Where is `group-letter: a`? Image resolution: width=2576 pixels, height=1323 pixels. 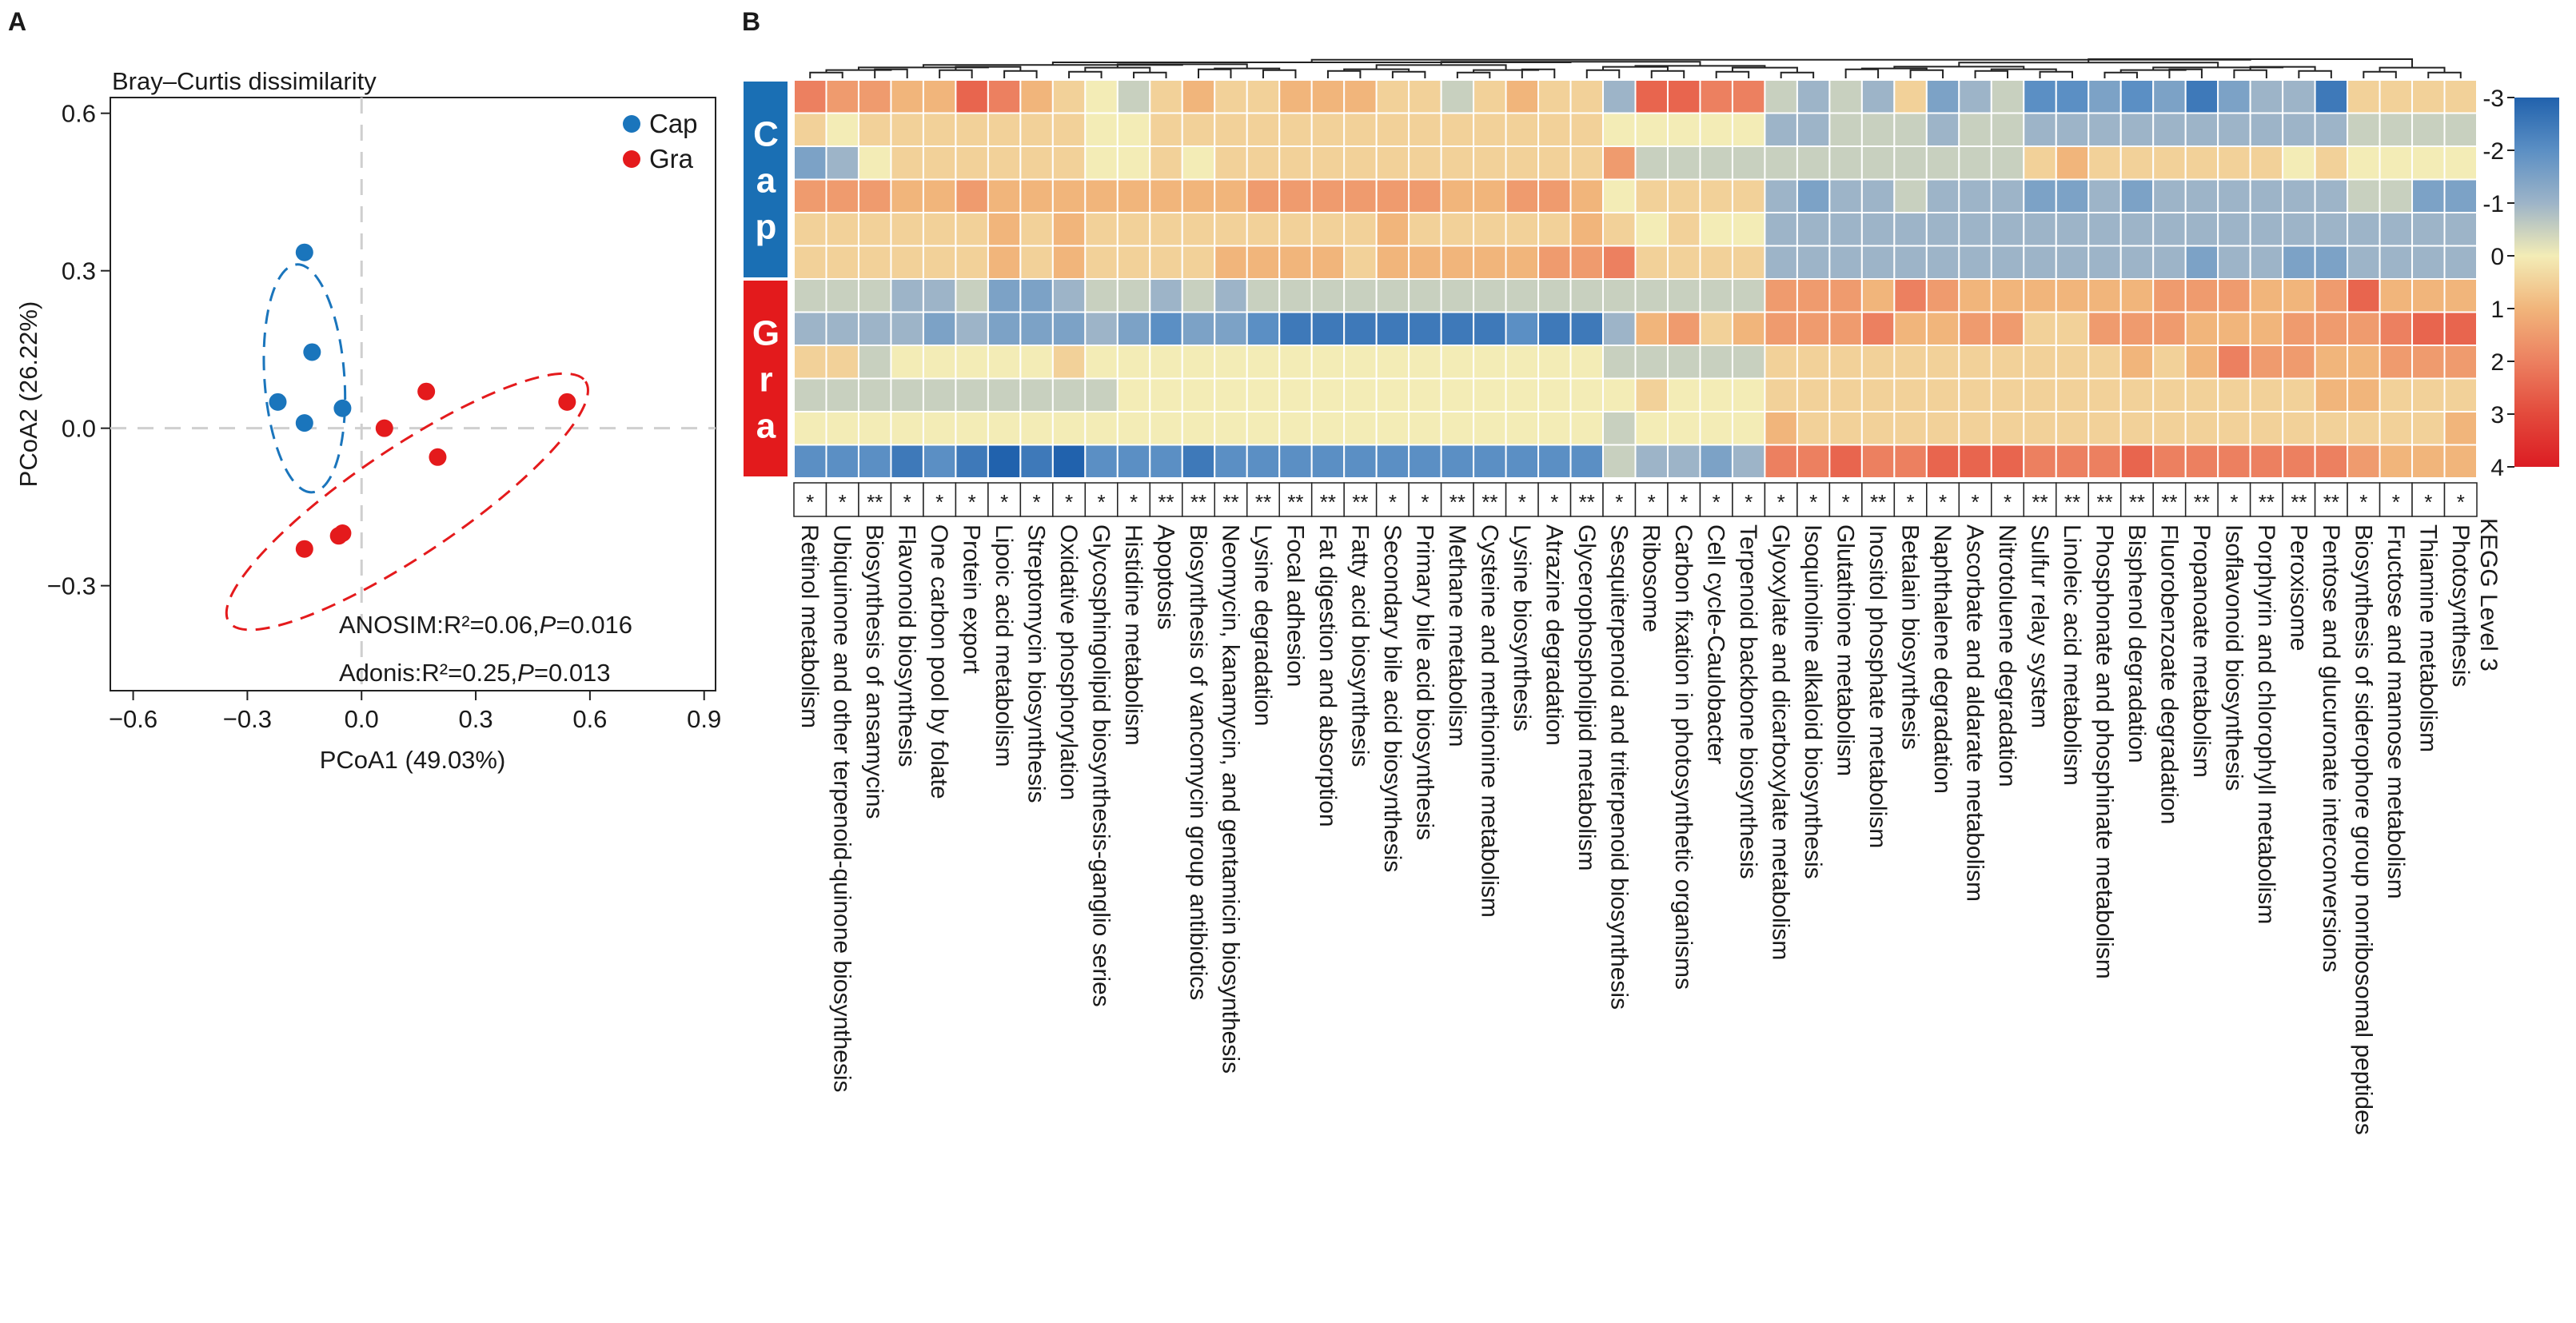
group-letter: a is located at coordinates (766, 426).